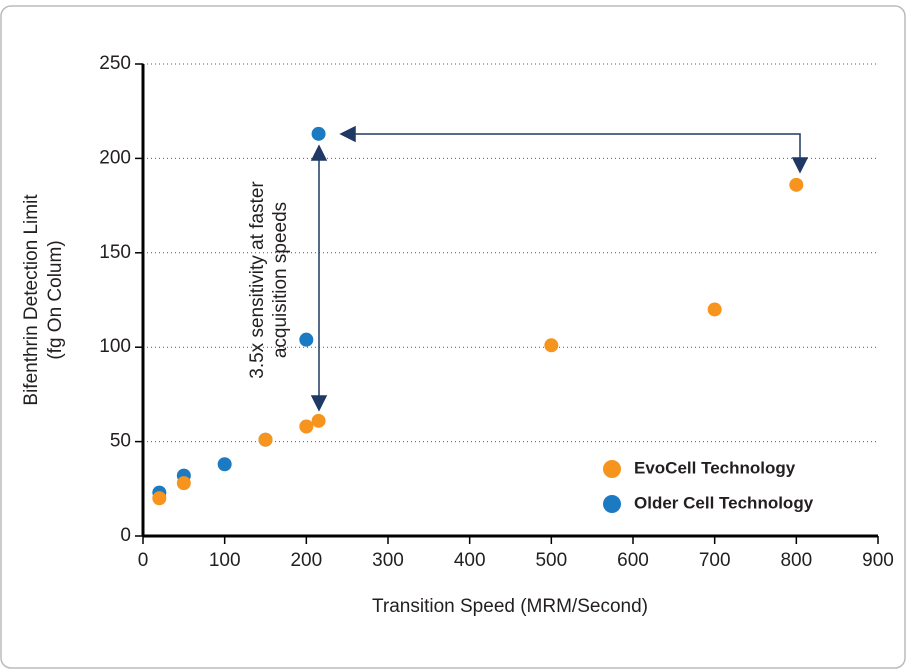  I want to click on legend: EvoCell Technology Older Cell Technology, so click(708, 485).